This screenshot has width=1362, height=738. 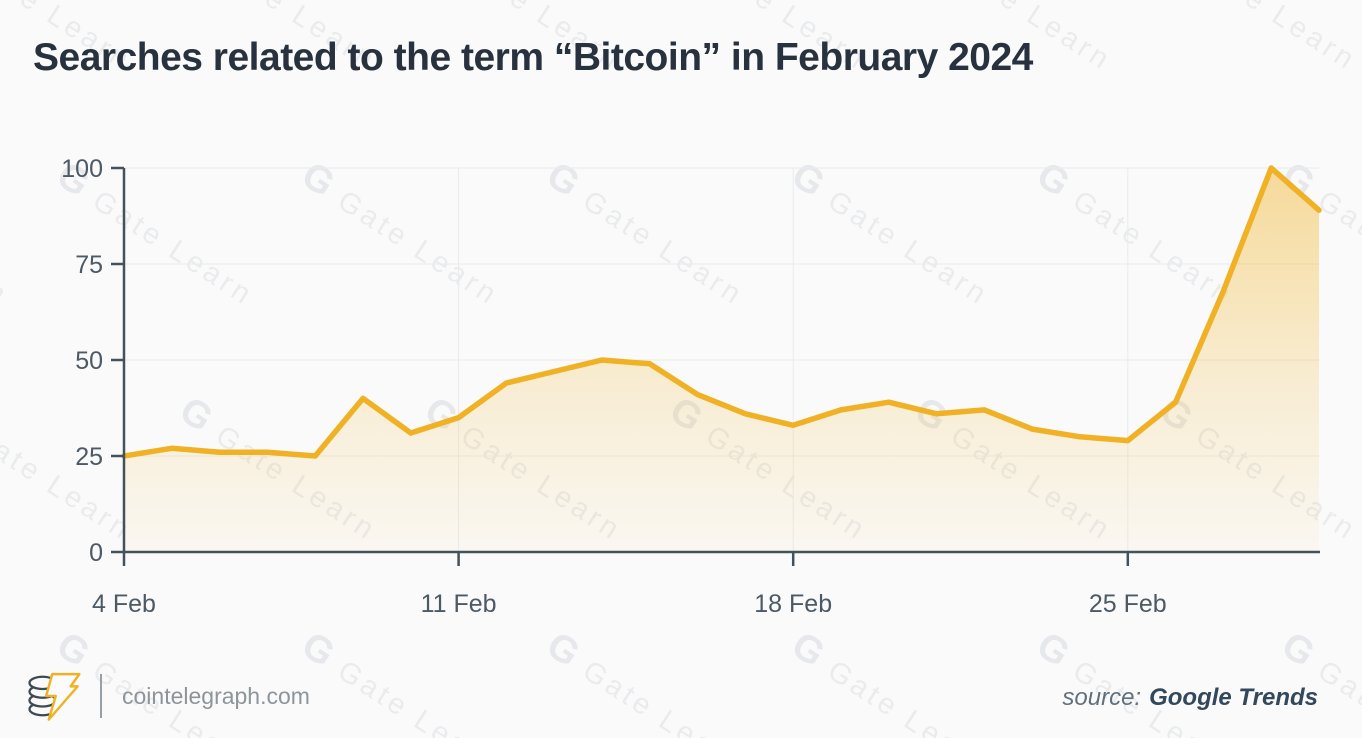 What do you see at coordinates (101, 696) in the screenshot?
I see `footer-divider` at bounding box center [101, 696].